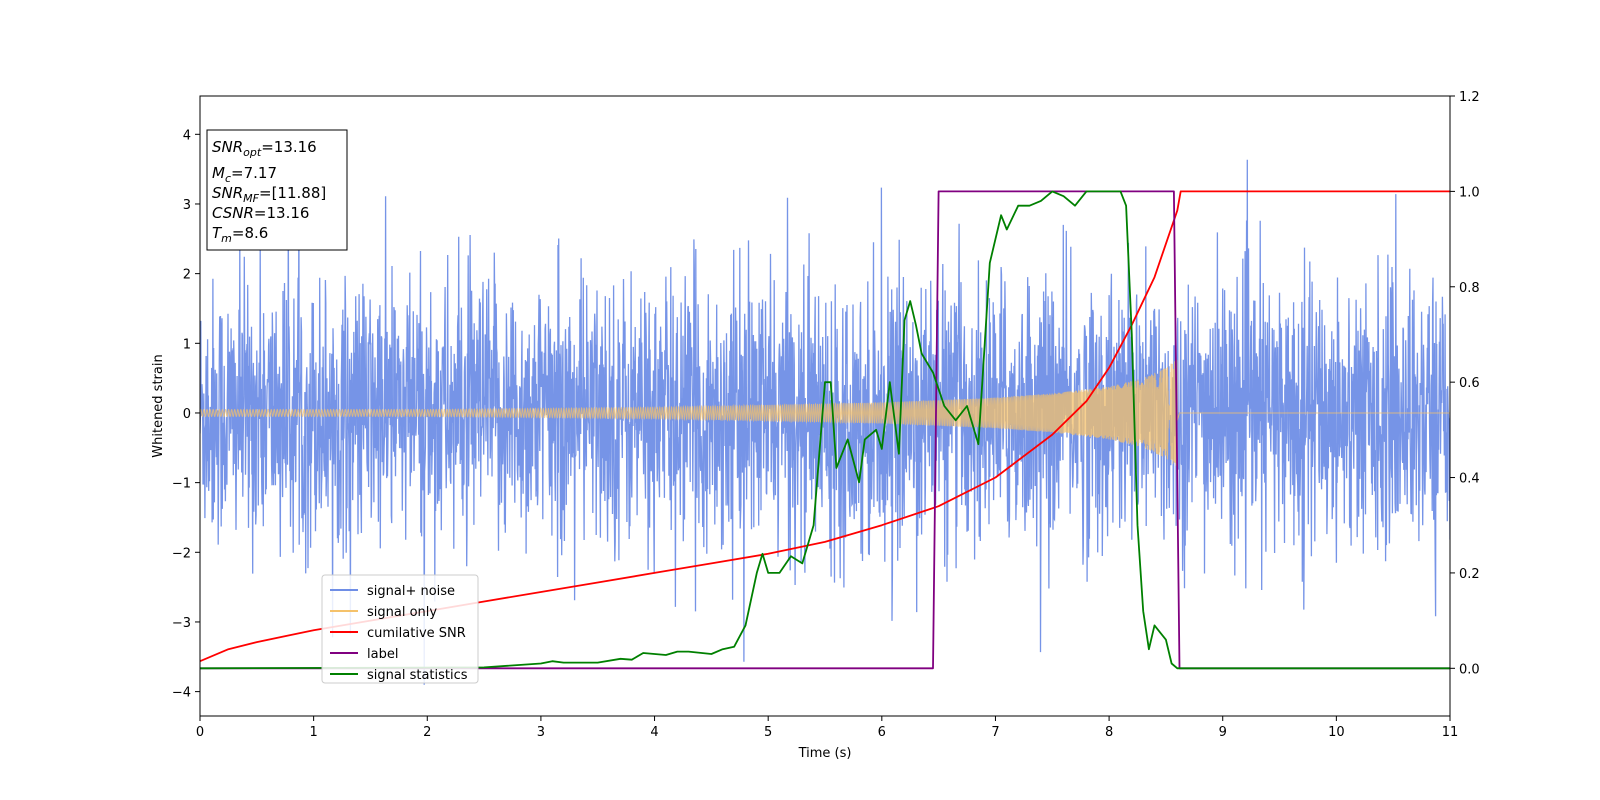  Describe the element at coordinates (416, 633) in the screenshot. I see `legend-label: cumilative SNR` at that location.